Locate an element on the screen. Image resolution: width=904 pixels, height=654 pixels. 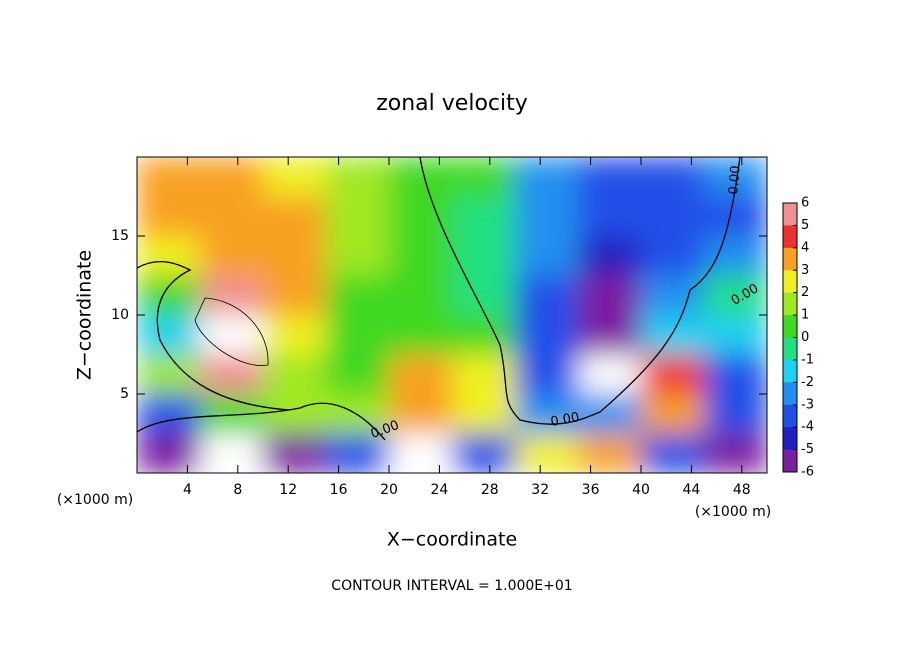
colorbar-label: 2 is located at coordinates (805, 292).